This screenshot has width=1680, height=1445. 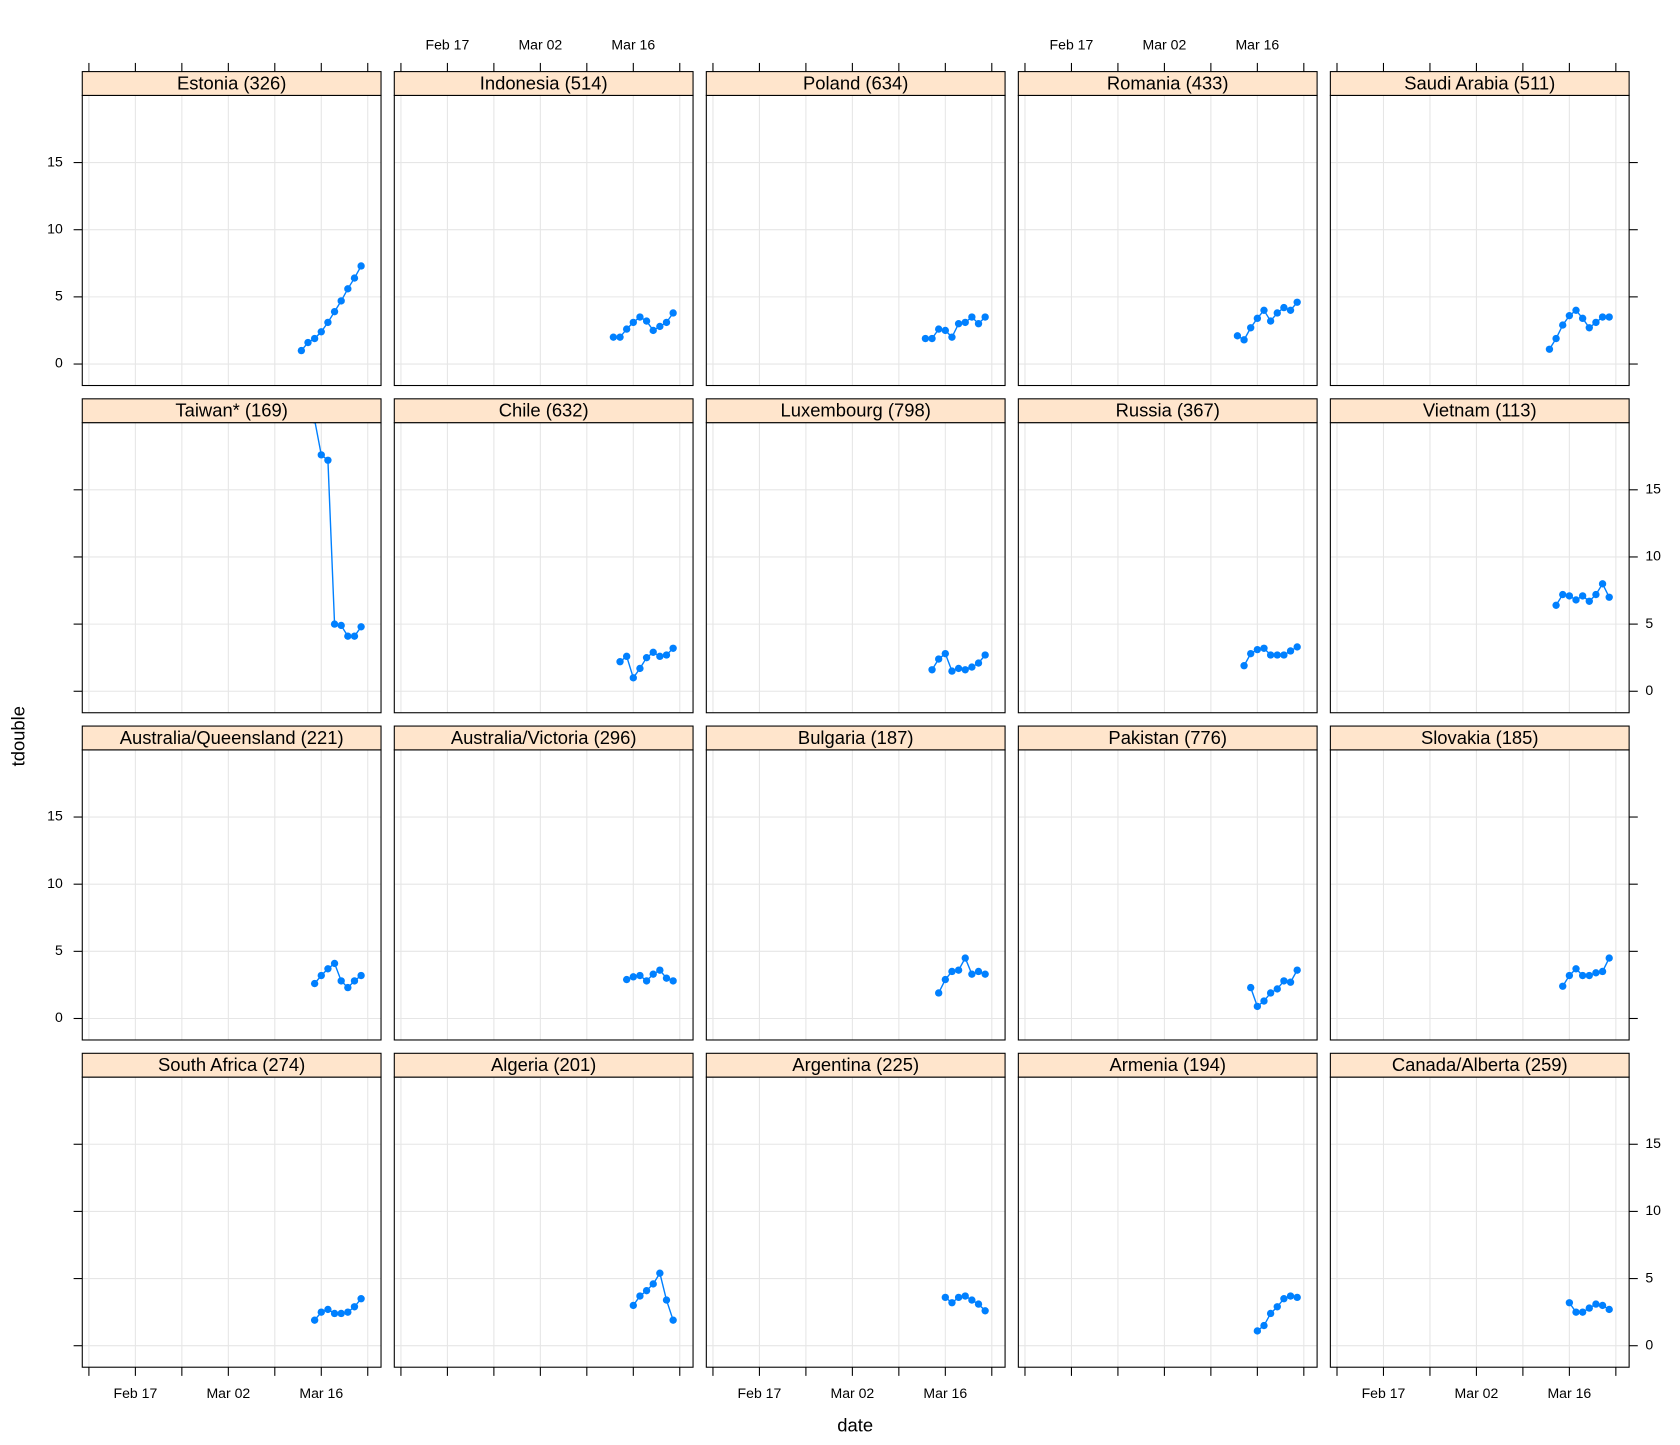 What do you see at coordinates (1168, 410) in the screenshot?
I see `strip-title: Russia (367)` at bounding box center [1168, 410].